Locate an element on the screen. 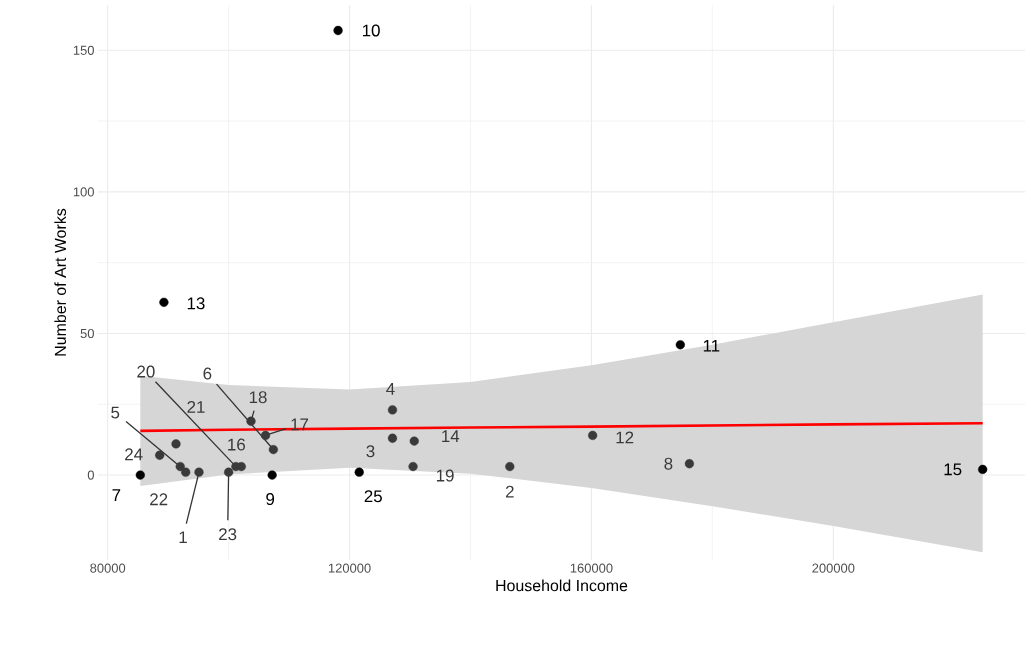 The height and width of the screenshot is (646, 1031). annotation: 13 is located at coordinates (196, 303).